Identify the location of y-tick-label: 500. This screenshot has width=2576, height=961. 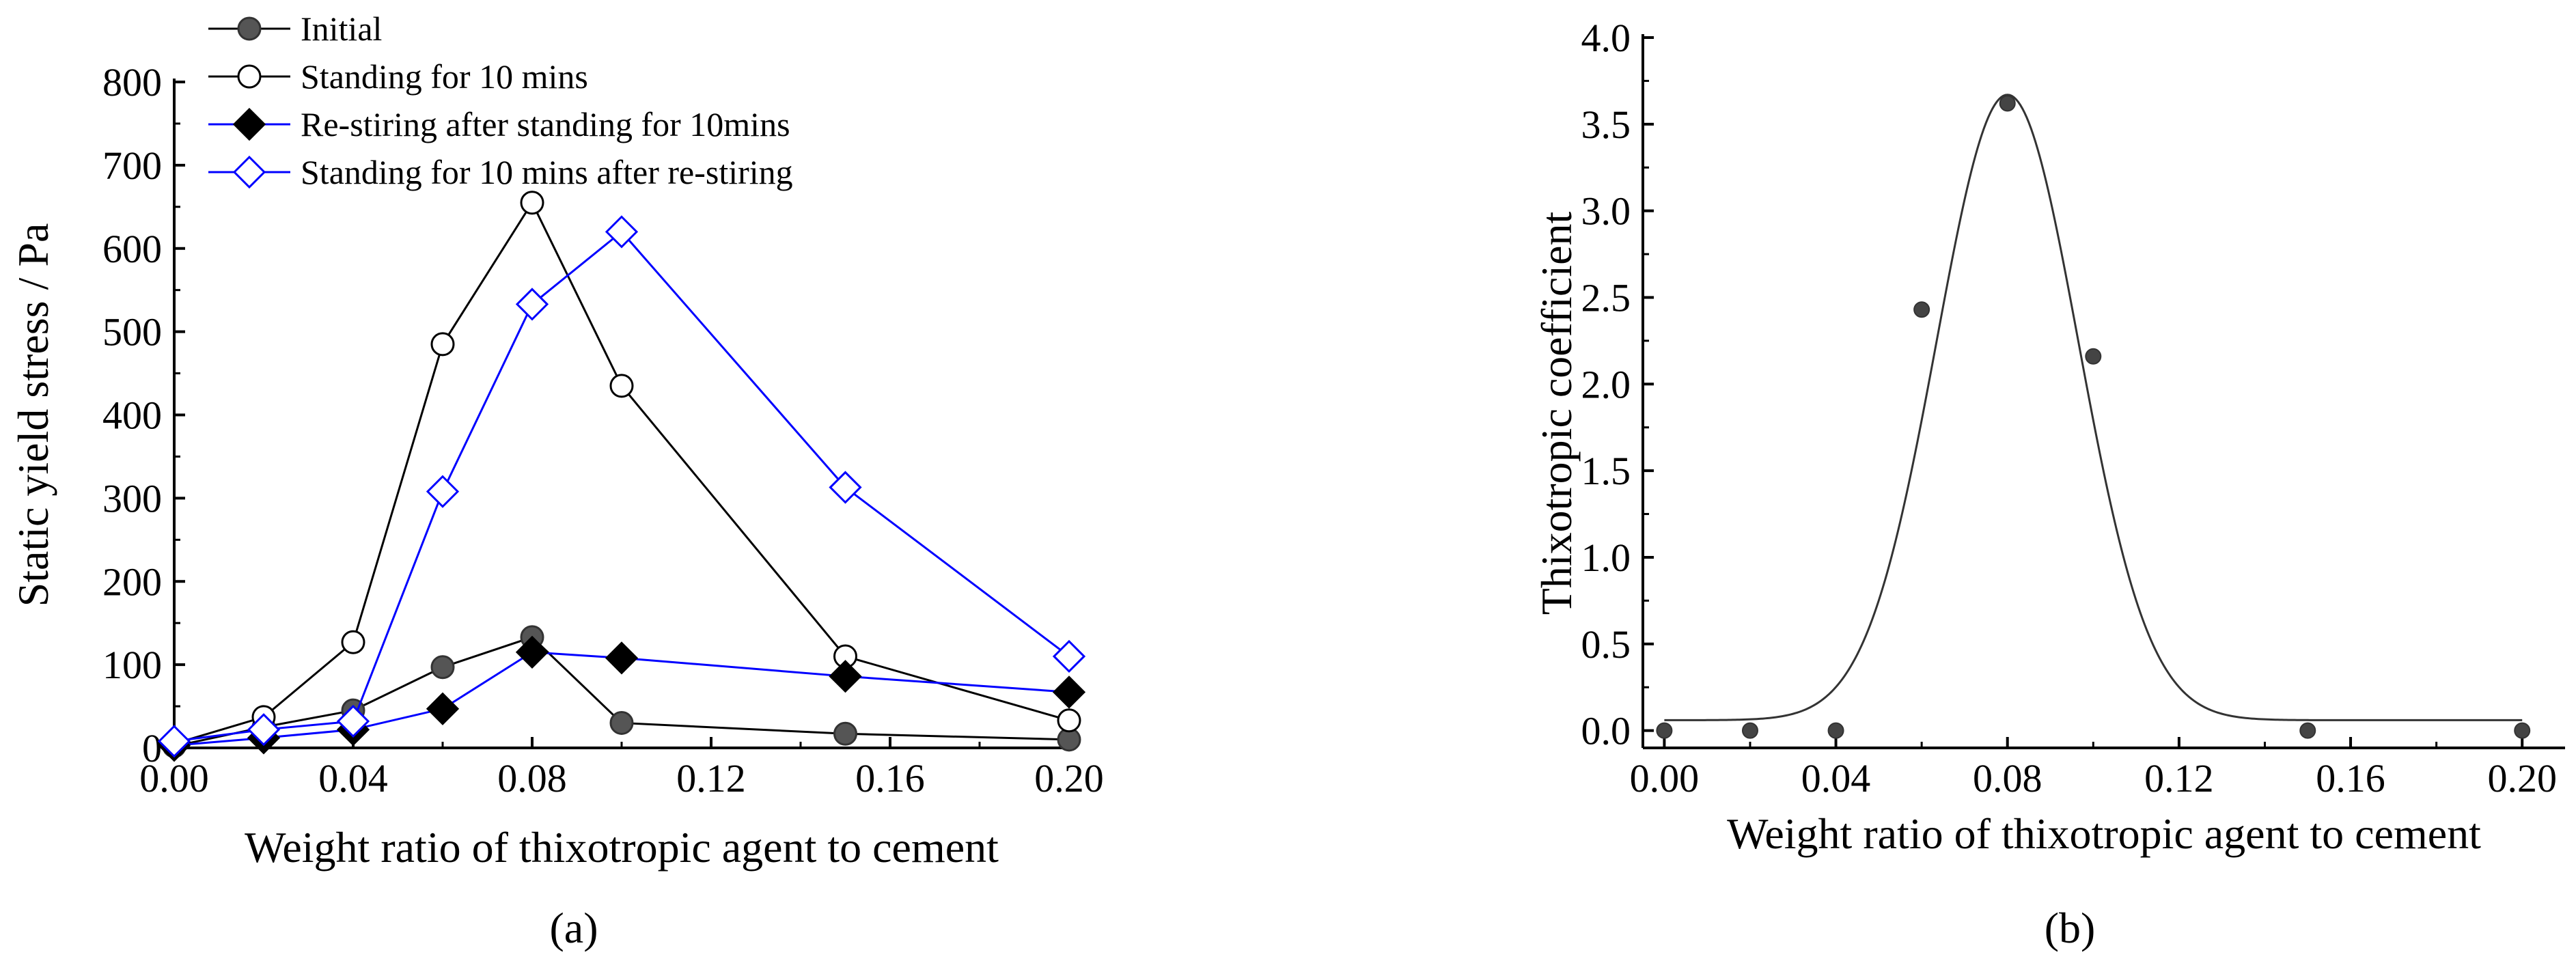
(132, 332).